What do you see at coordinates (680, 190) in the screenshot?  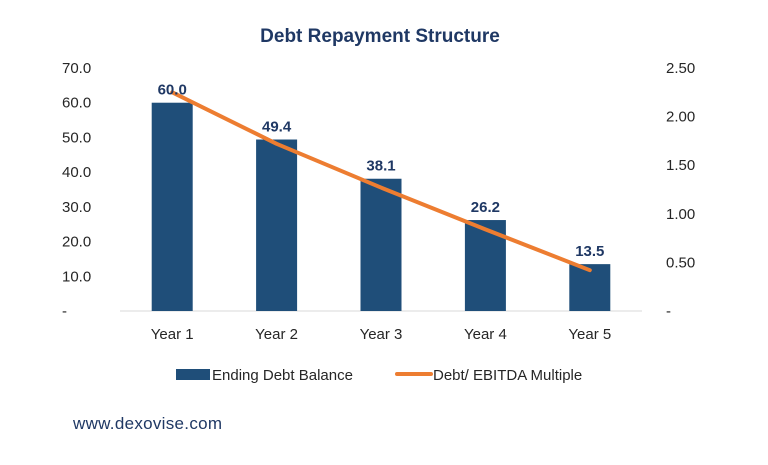 I see `right-axis: - 0.50 1.00 1.50 2.00 2.50` at bounding box center [680, 190].